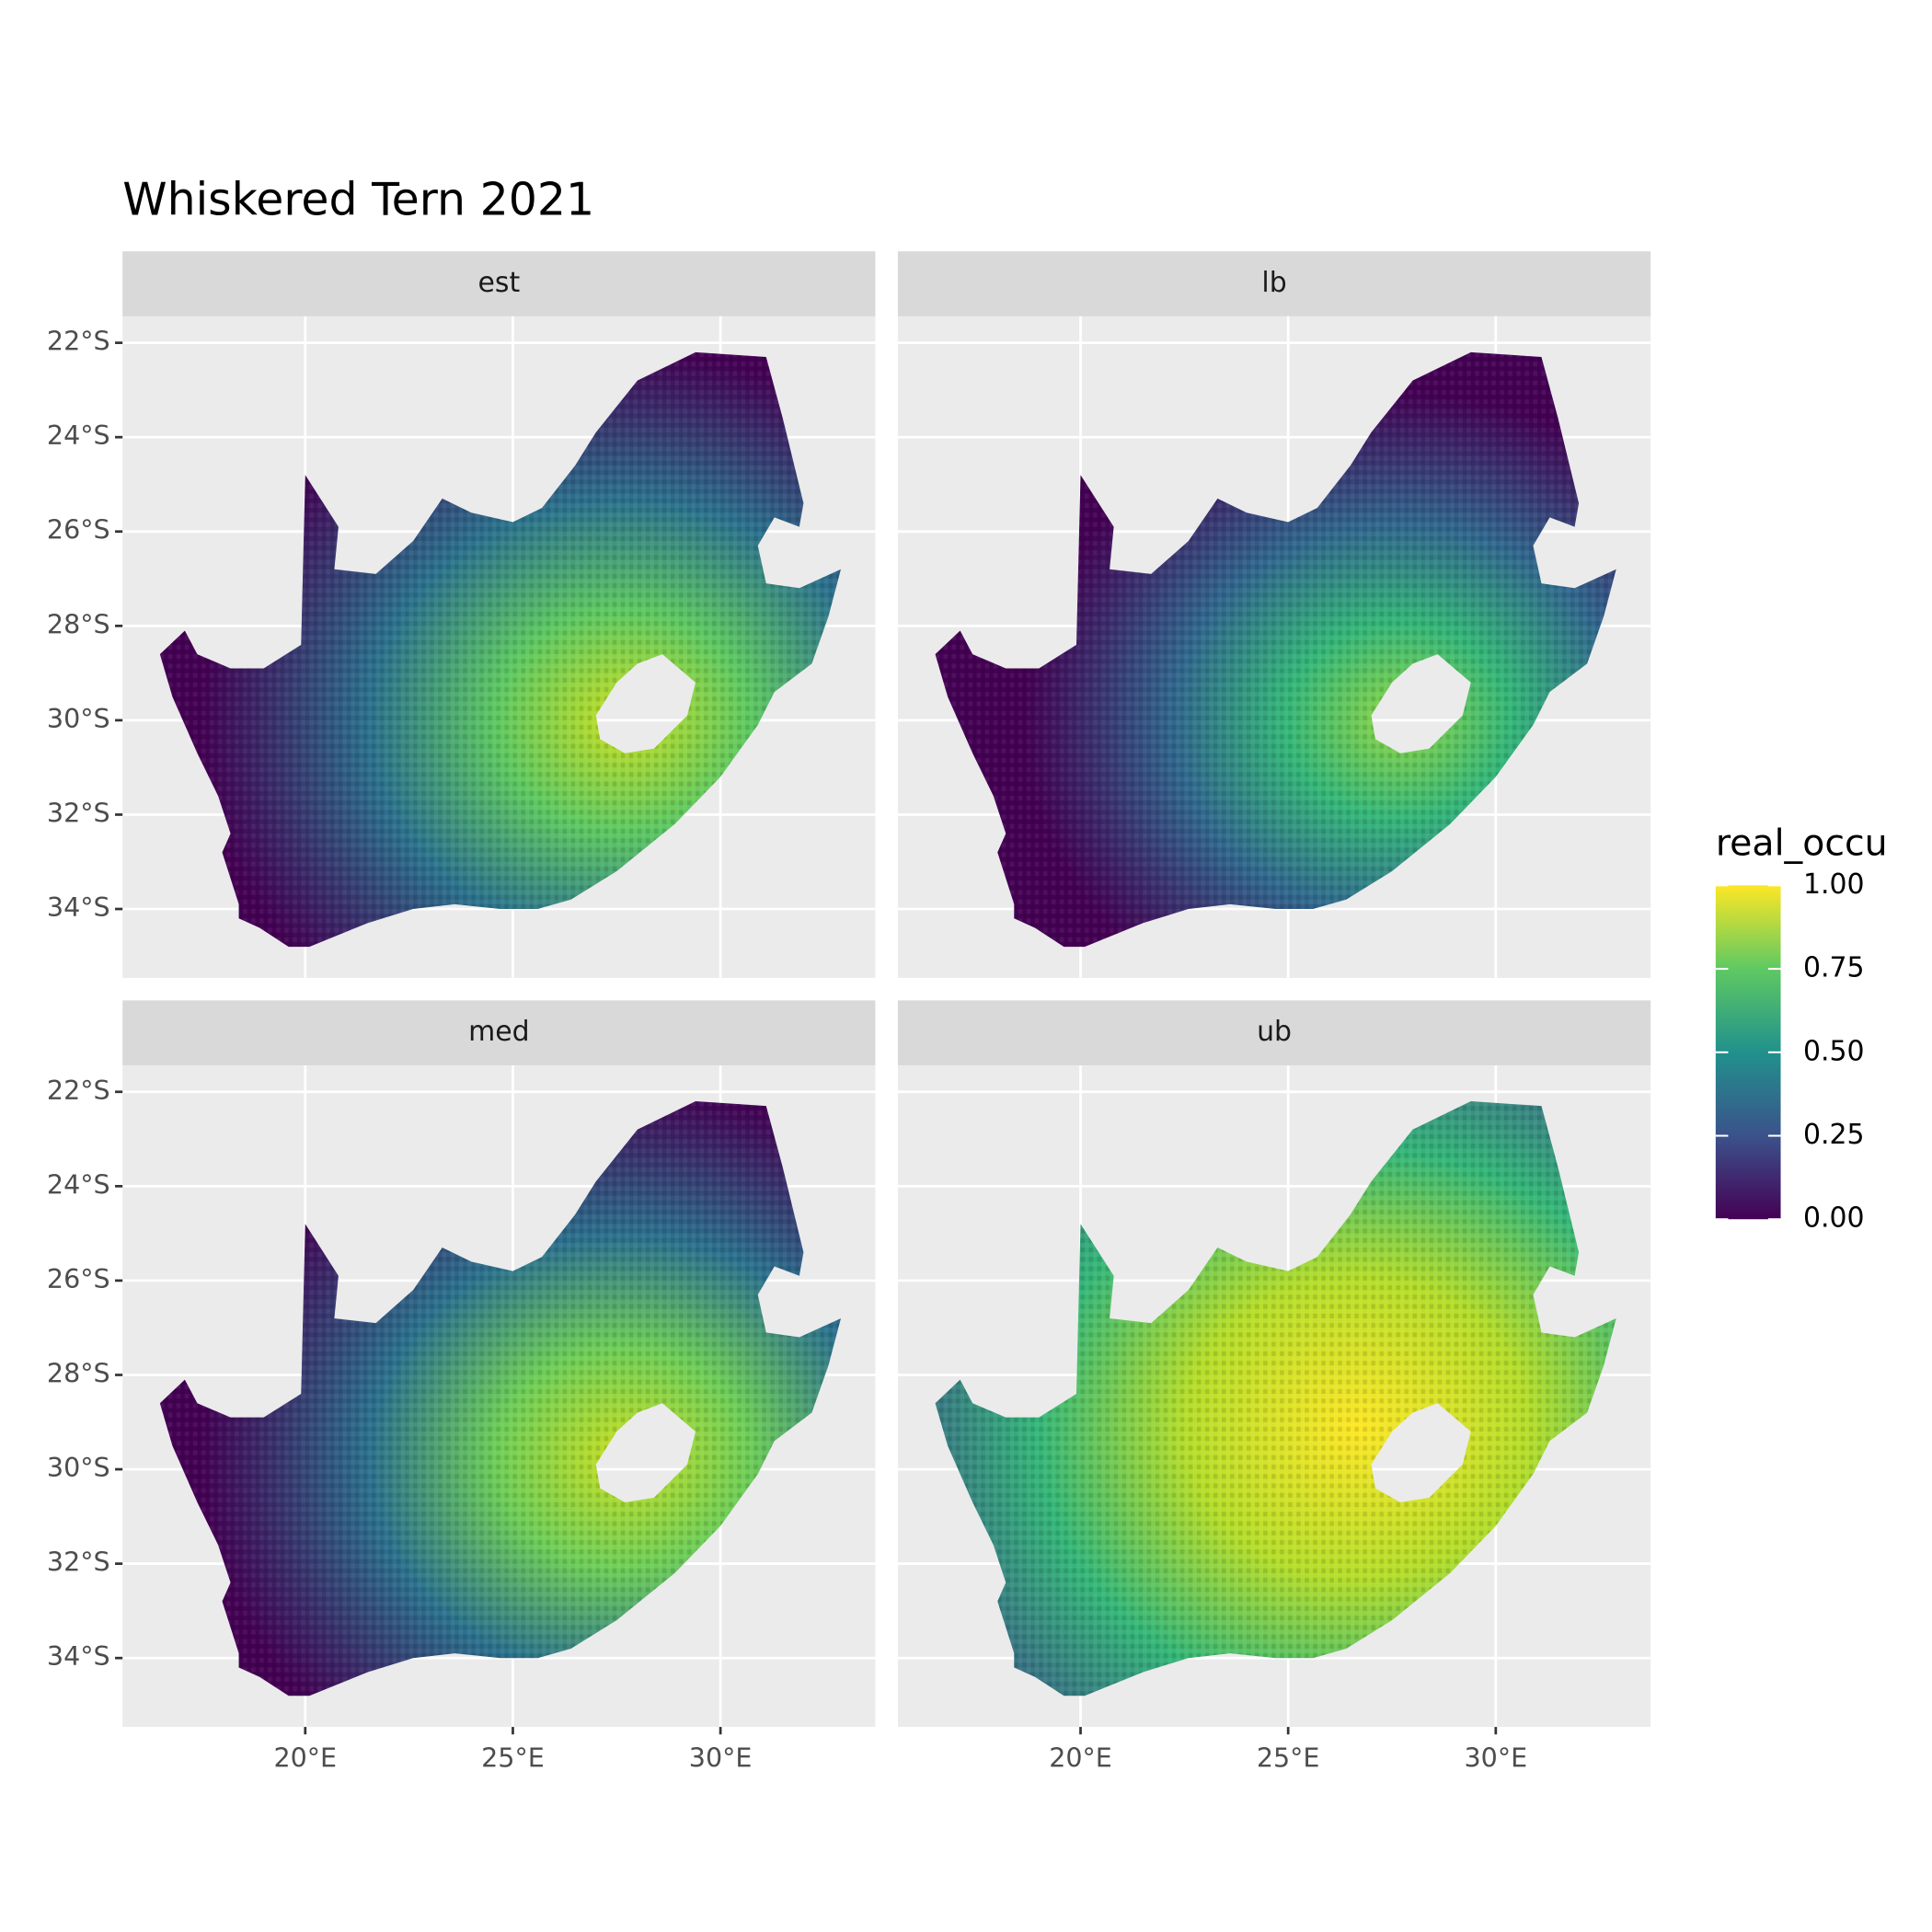  Describe the element at coordinates (1802, 843) in the screenshot. I see `legend-title: real_occu` at that location.